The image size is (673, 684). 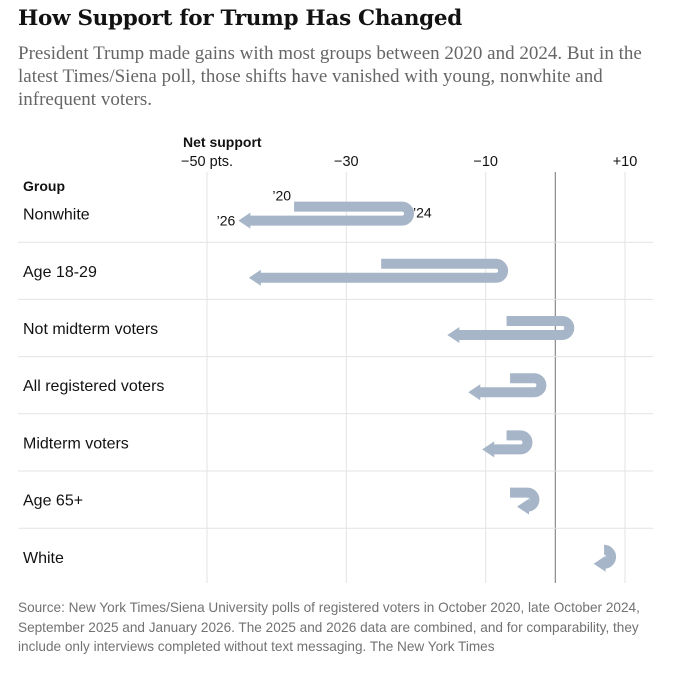 What do you see at coordinates (422, 213) in the screenshot?
I see `year-label-2024: ’24` at bounding box center [422, 213].